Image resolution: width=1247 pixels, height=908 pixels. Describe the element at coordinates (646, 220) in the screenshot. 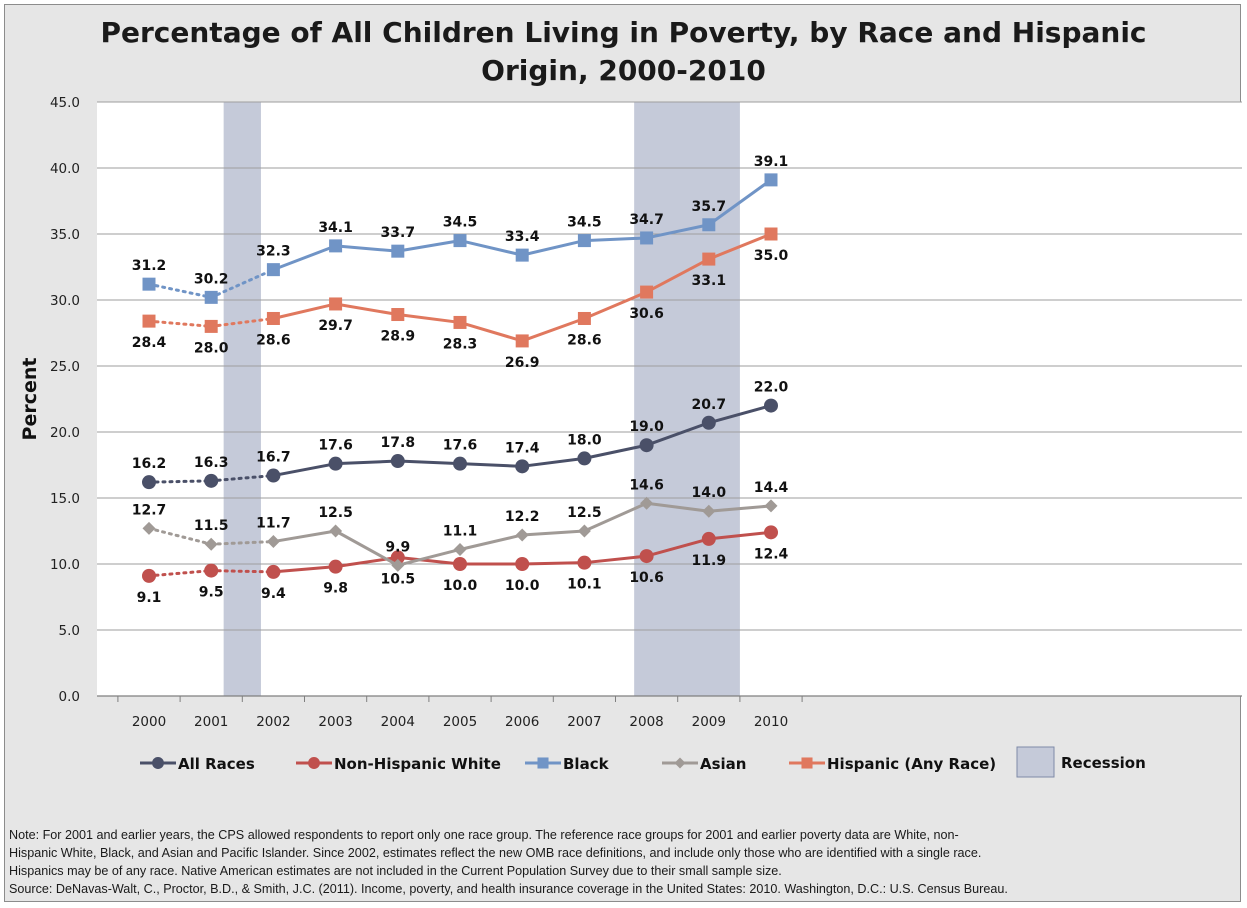

I see `data-label: 34.7` at that location.